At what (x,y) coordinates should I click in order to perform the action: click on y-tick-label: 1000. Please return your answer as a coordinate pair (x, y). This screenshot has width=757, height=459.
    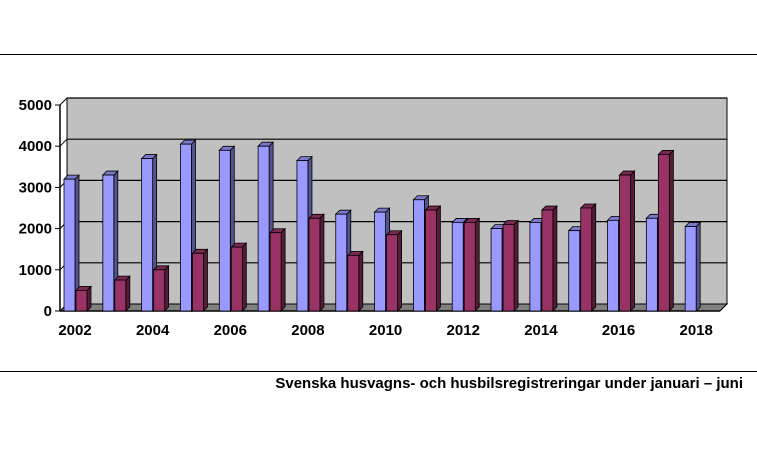
    Looking at the image, I should click on (35, 270).